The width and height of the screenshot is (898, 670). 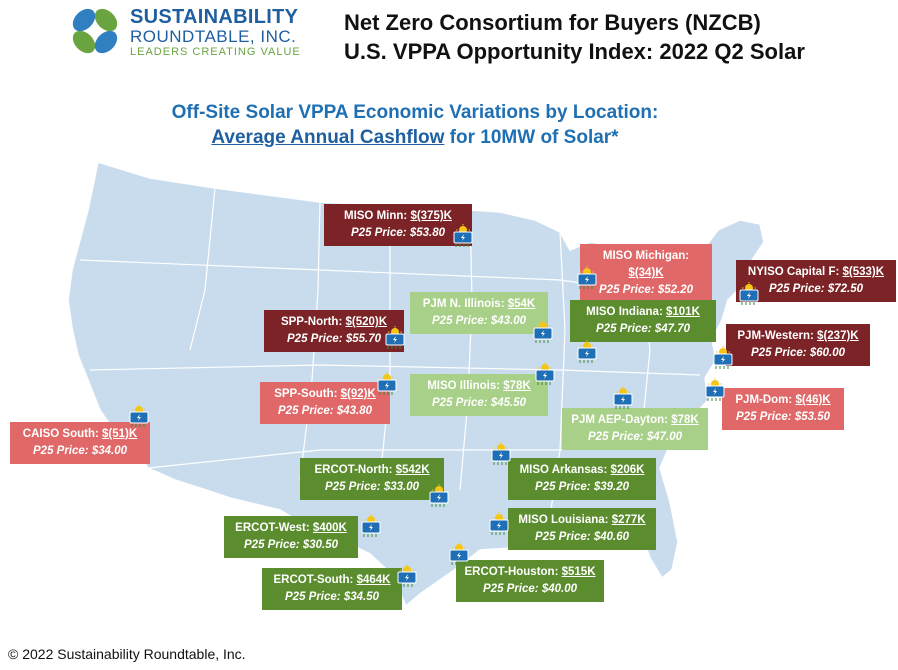 I want to click on region-miso-louisiana: MISO Louisiana: $277K P25 Price: $40.60, so click(x=582, y=529).